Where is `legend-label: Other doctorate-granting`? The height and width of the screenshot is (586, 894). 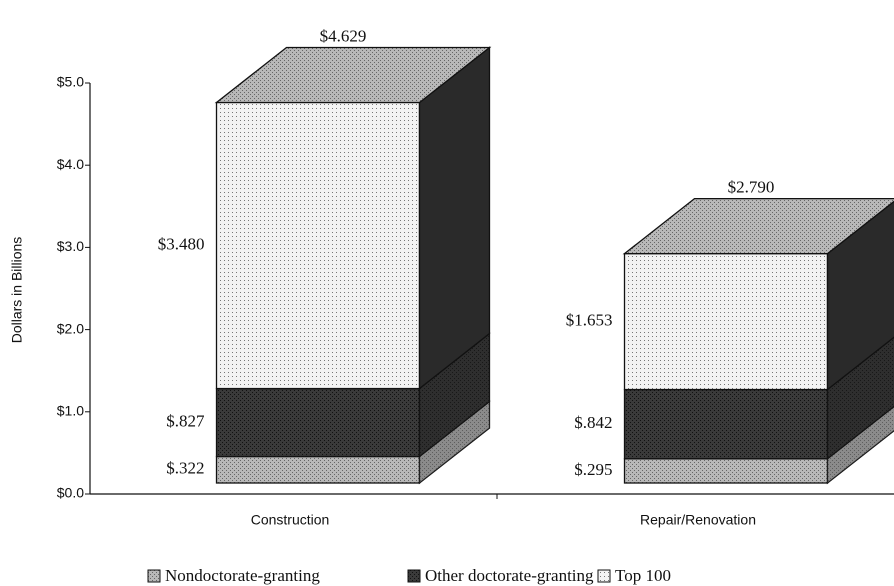 legend-label: Other doctorate-granting is located at coordinates (509, 575).